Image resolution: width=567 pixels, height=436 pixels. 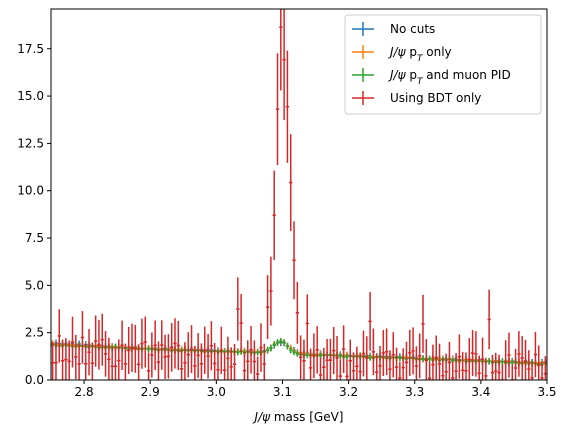 What do you see at coordinates (443, 64) in the screenshot?
I see `legend-frame` at bounding box center [443, 64].